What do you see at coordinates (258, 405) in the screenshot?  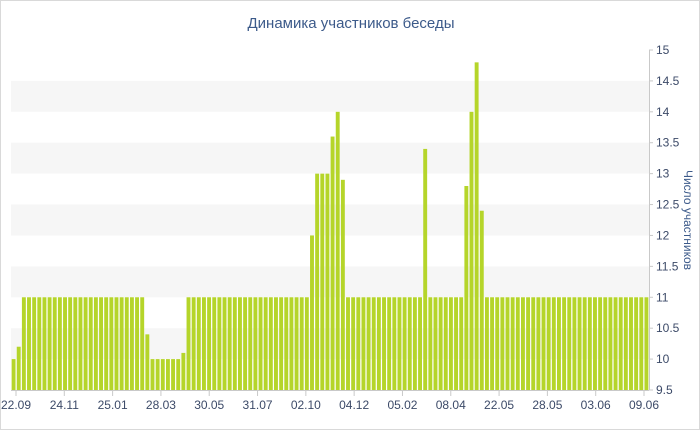 I see `x-tick-label: 31.07` at bounding box center [258, 405].